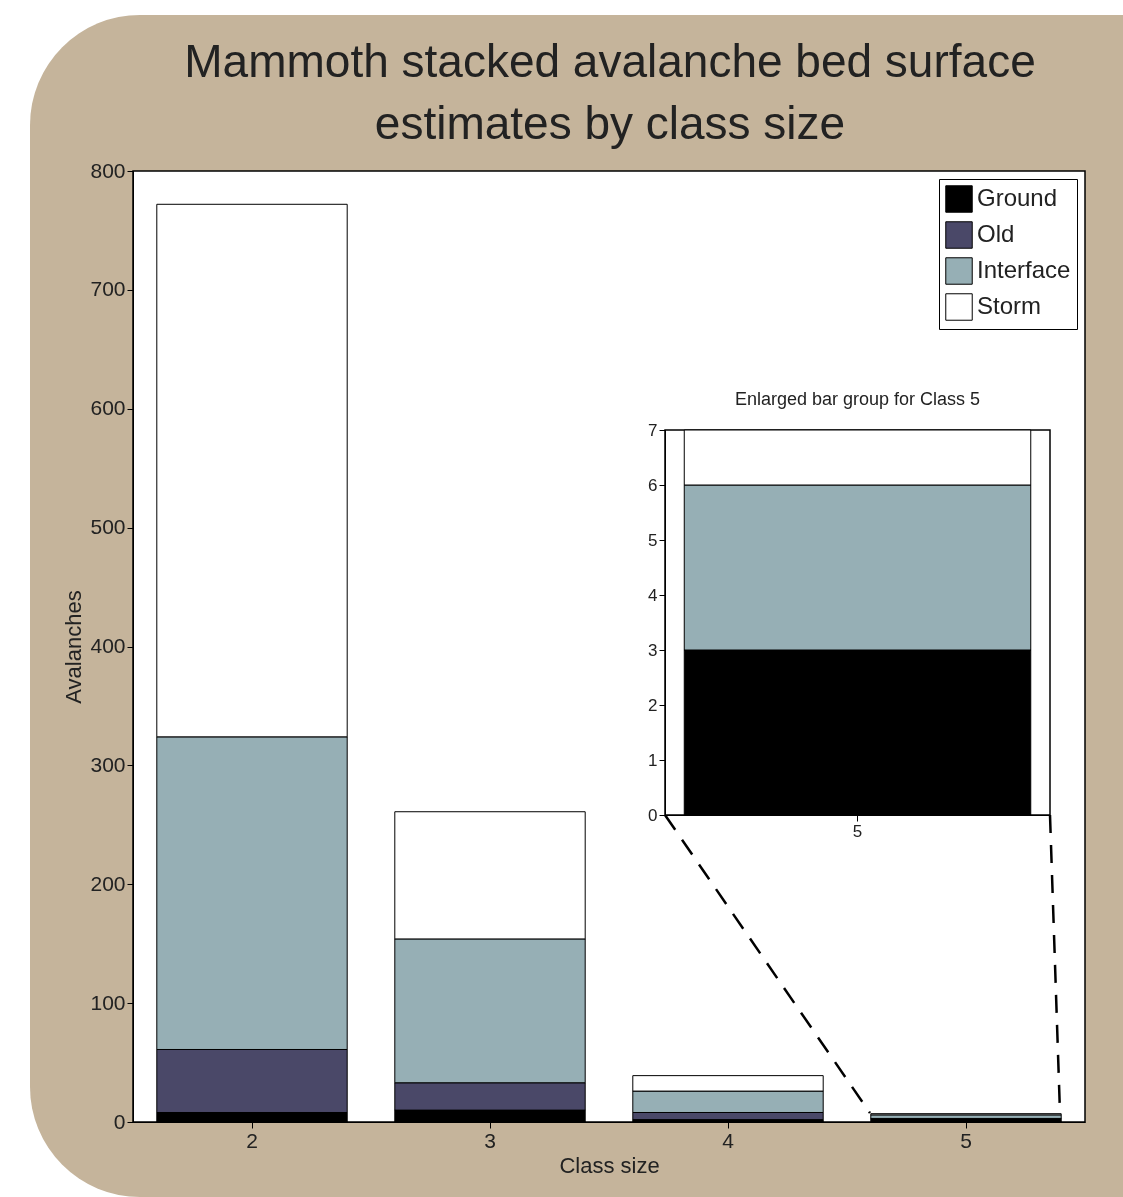 Image resolution: width=1123 pixels, height=1197 pixels. Describe the element at coordinates (728, 1140) in the screenshot. I see `x-tick-label: 4` at that location.